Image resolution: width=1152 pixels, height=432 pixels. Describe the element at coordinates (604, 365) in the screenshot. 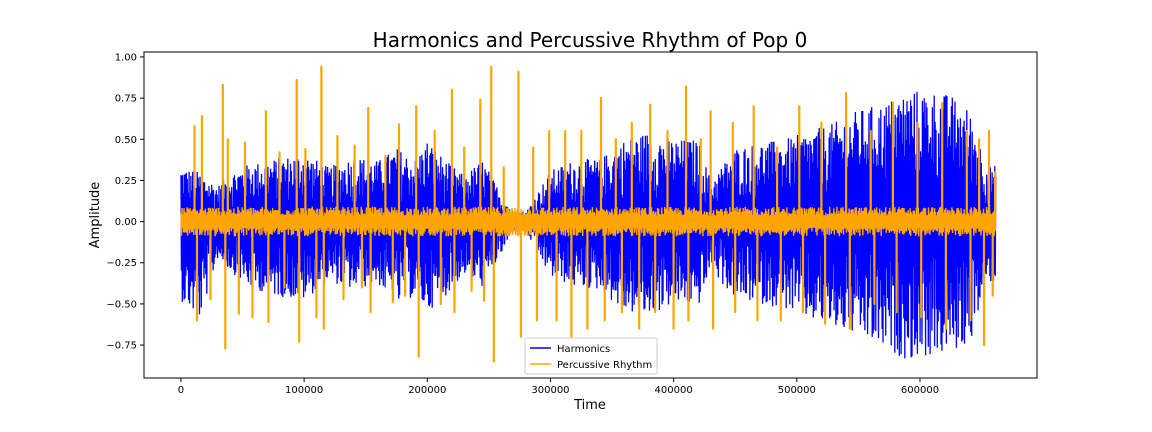

I see `legend-label-percussive-rhythm: Percussive Rhythm` at that location.